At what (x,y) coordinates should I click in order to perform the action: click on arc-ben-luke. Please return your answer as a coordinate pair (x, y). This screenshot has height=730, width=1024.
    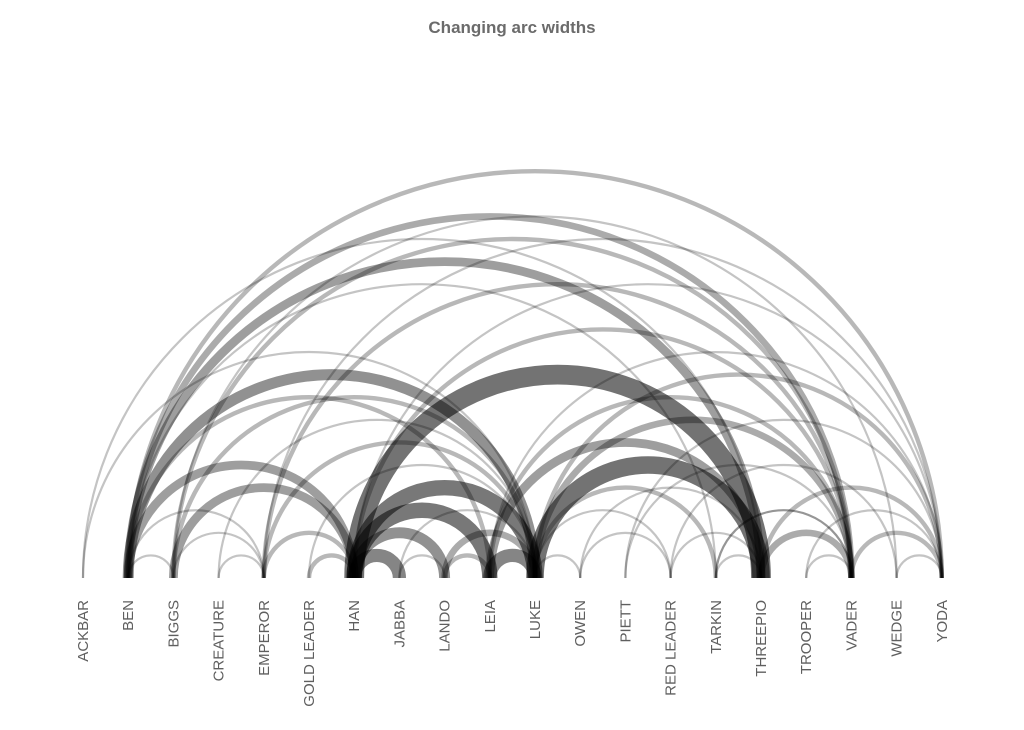
    Looking at the image, I should click on (331, 474).